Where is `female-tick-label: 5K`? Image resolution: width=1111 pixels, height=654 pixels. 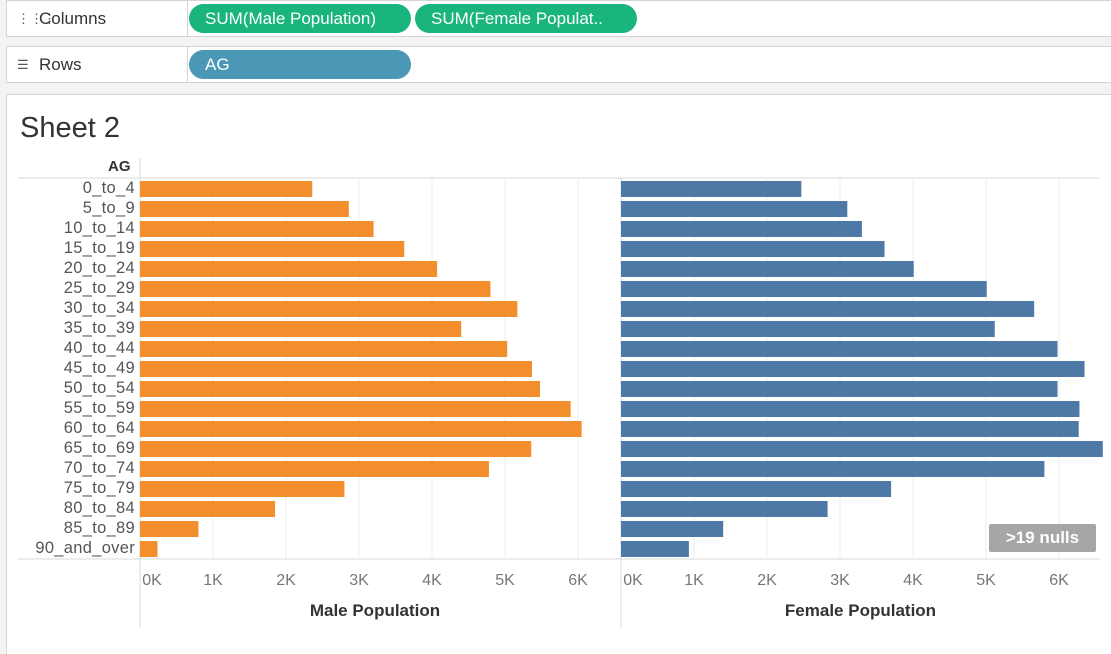
female-tick-label: 5K is located at coordinates (986, 580).